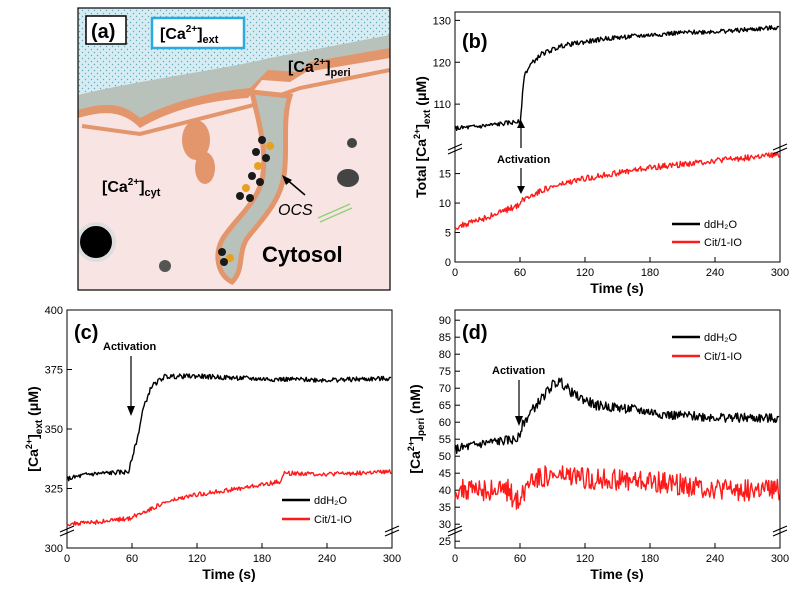 Image resolution: width=800 pixels, height=595 pixels. Describe the element at coordinates (352, 143) in the screenshot. I see `granule` at that location.